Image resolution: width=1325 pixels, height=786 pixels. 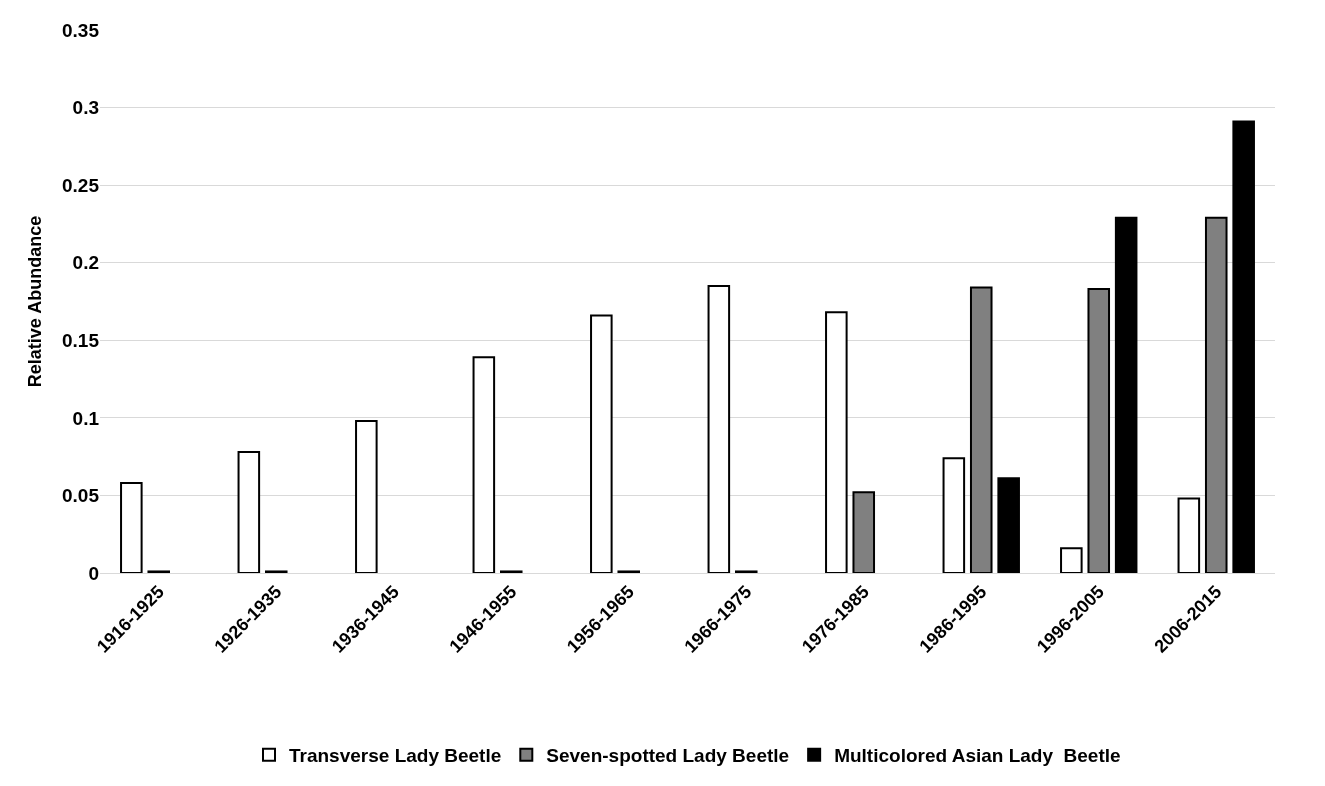 I want to click on legend-label: Multicolored Asian Lady Beetle, so click(x=977, y=756).